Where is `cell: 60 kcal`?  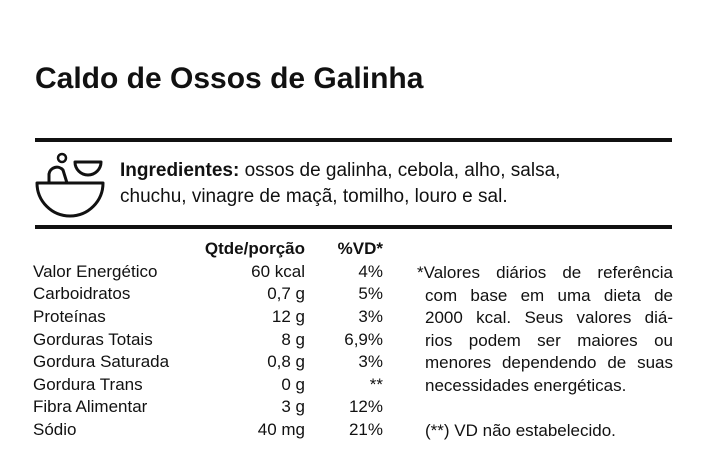
cell: 60 kcal is located at coordinates (278, 271).